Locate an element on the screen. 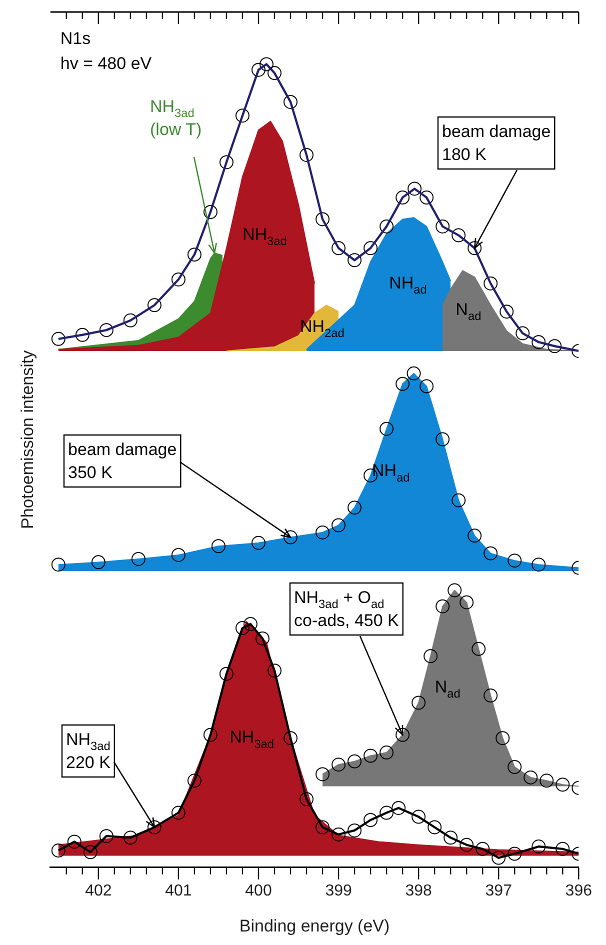 This screenshot has width=606, height=945. y-axis-title: Photoemission intensity is located at coordinates (27, 439).